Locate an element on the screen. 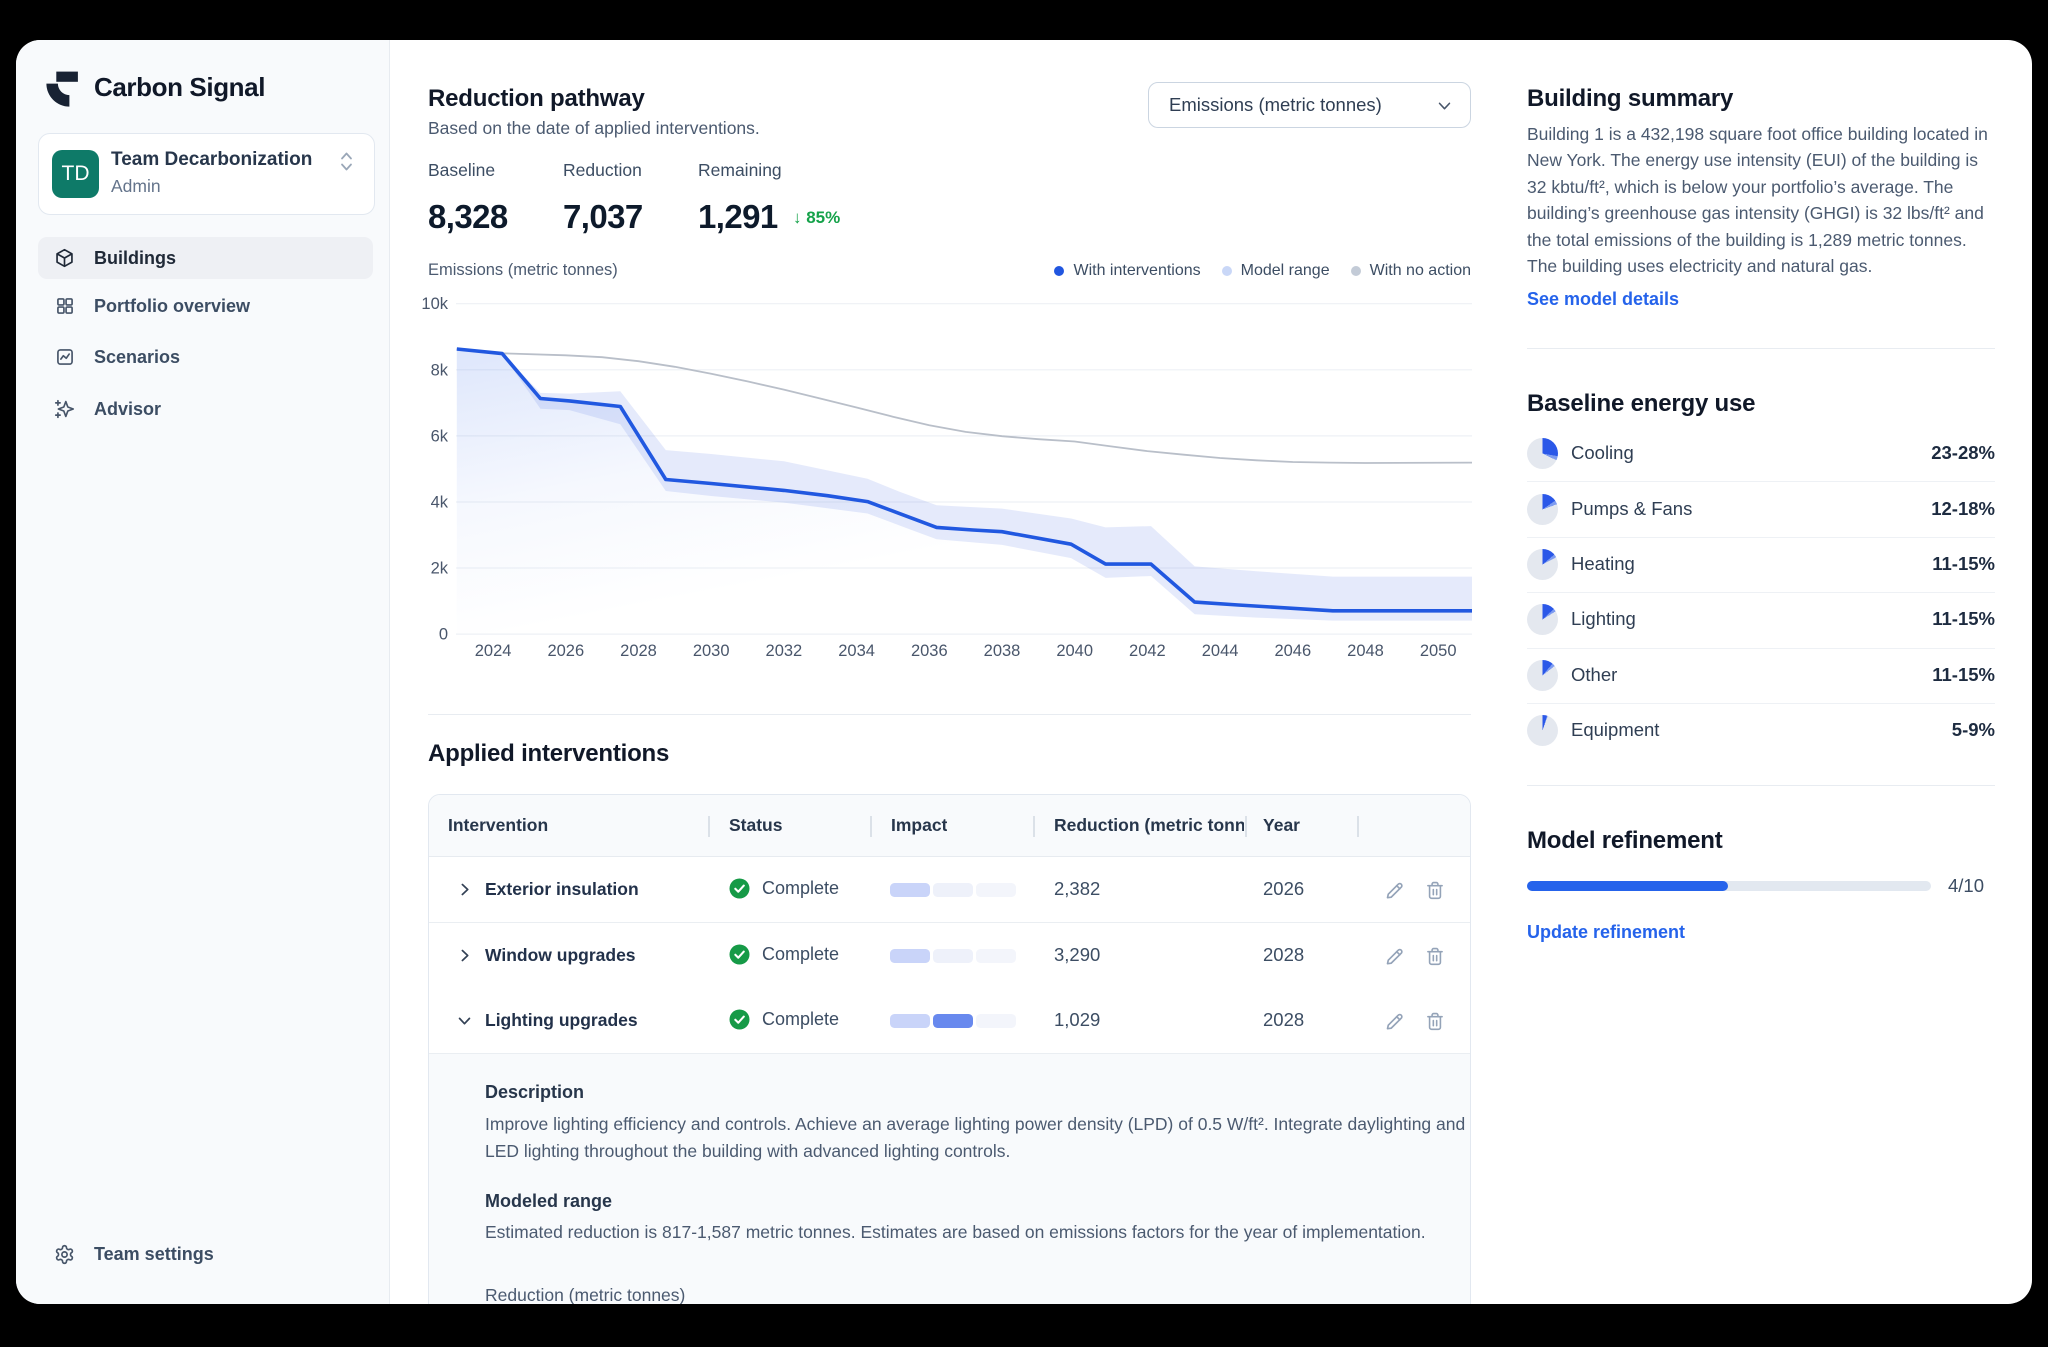 The image size is (2048, 1347). svg-text: 2038 is located at coordinates (1002, 651).